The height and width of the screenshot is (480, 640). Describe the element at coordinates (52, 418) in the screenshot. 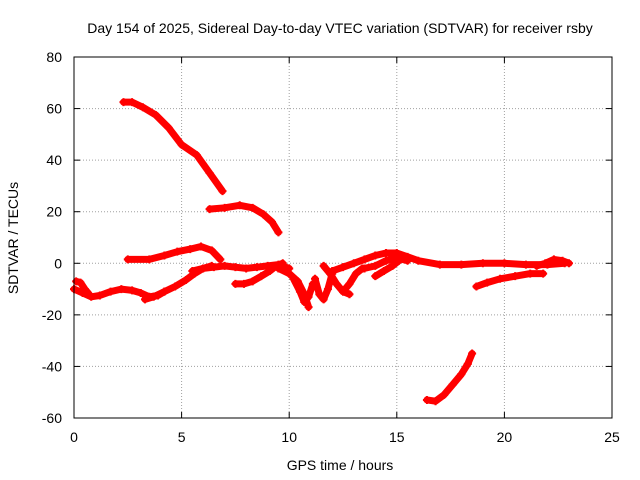

I see `y-tick-label: -60` at that location.